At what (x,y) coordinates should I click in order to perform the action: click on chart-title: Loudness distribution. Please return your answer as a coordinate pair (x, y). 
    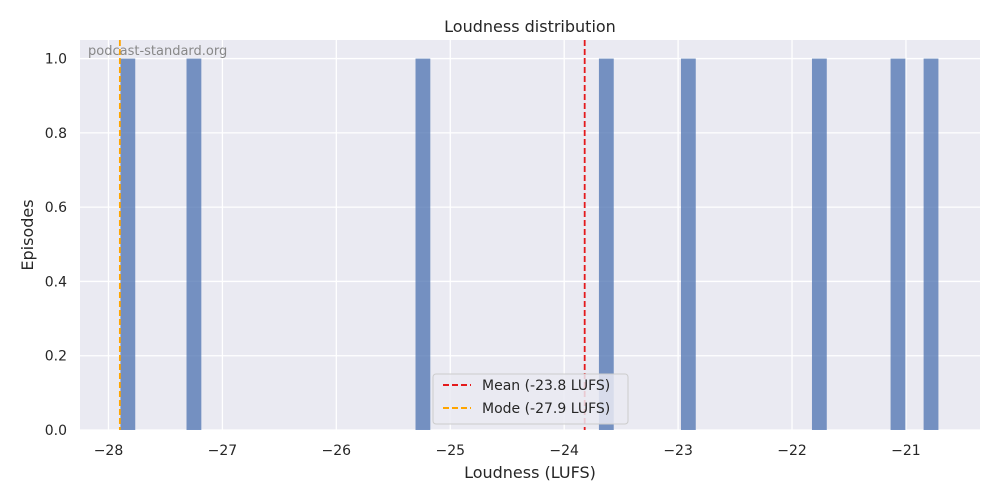
    Looking at the image, I should click on (530, 26).